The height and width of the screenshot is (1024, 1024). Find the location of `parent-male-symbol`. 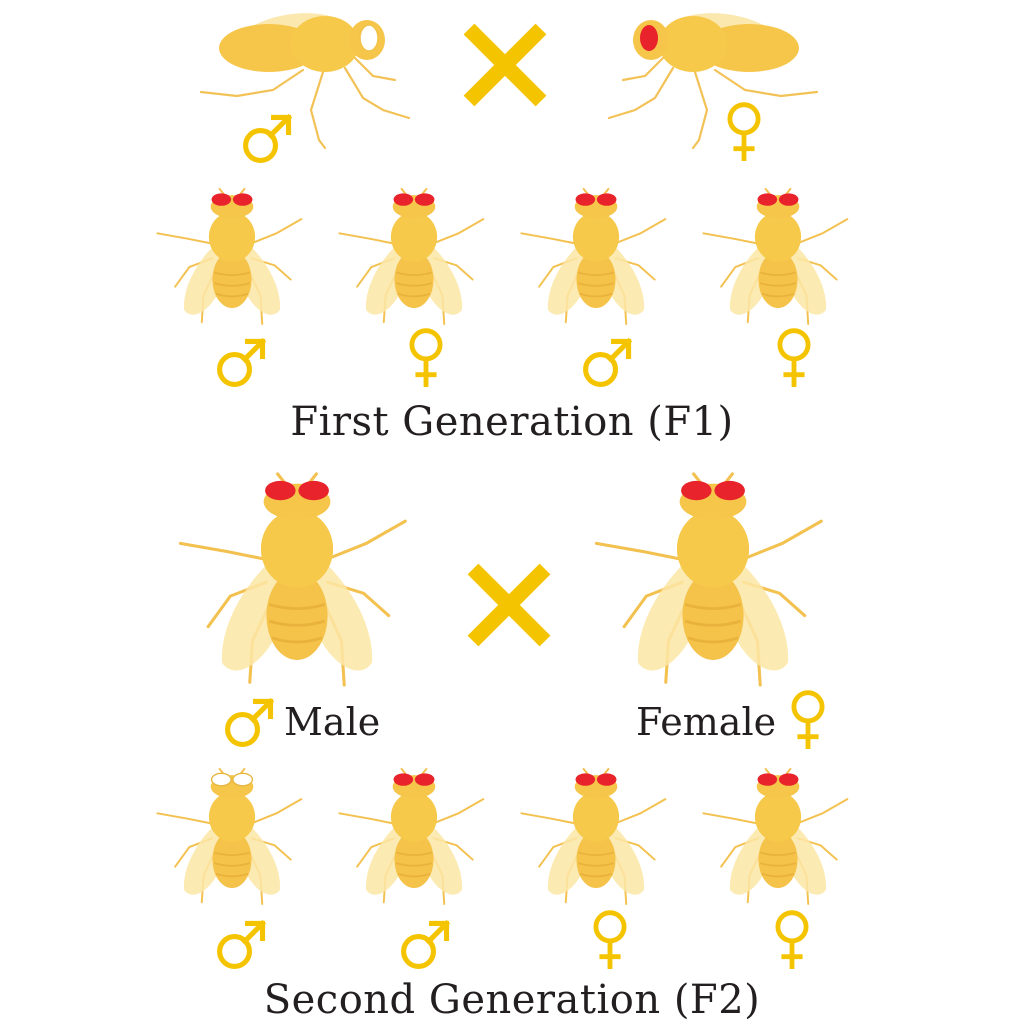

parent-male-symbol is located at coordinates (268, 138).